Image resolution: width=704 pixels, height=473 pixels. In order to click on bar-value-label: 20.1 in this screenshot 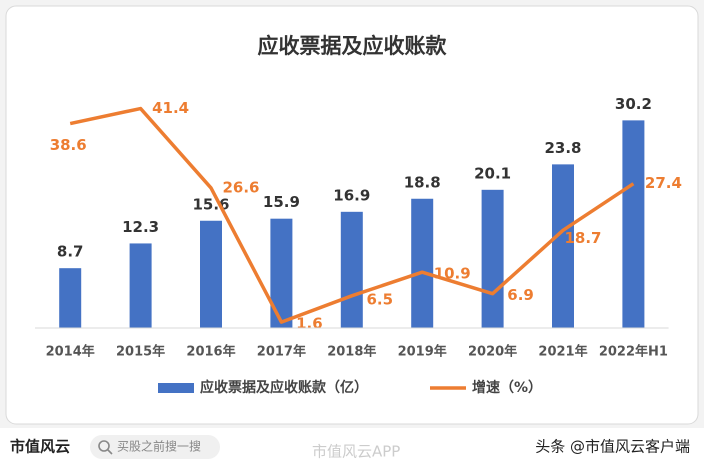, I will do `click(492, 173)`.